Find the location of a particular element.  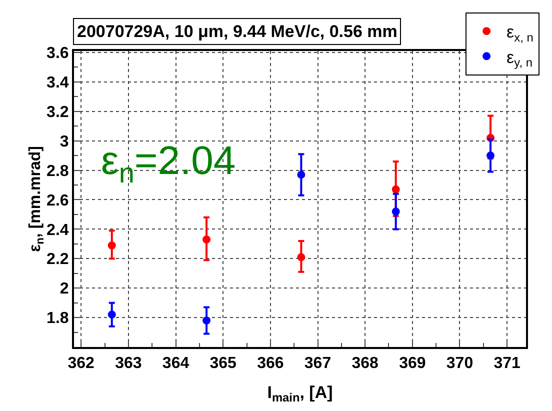

x-tick-label: 367 is located at coordinates (318, 363).